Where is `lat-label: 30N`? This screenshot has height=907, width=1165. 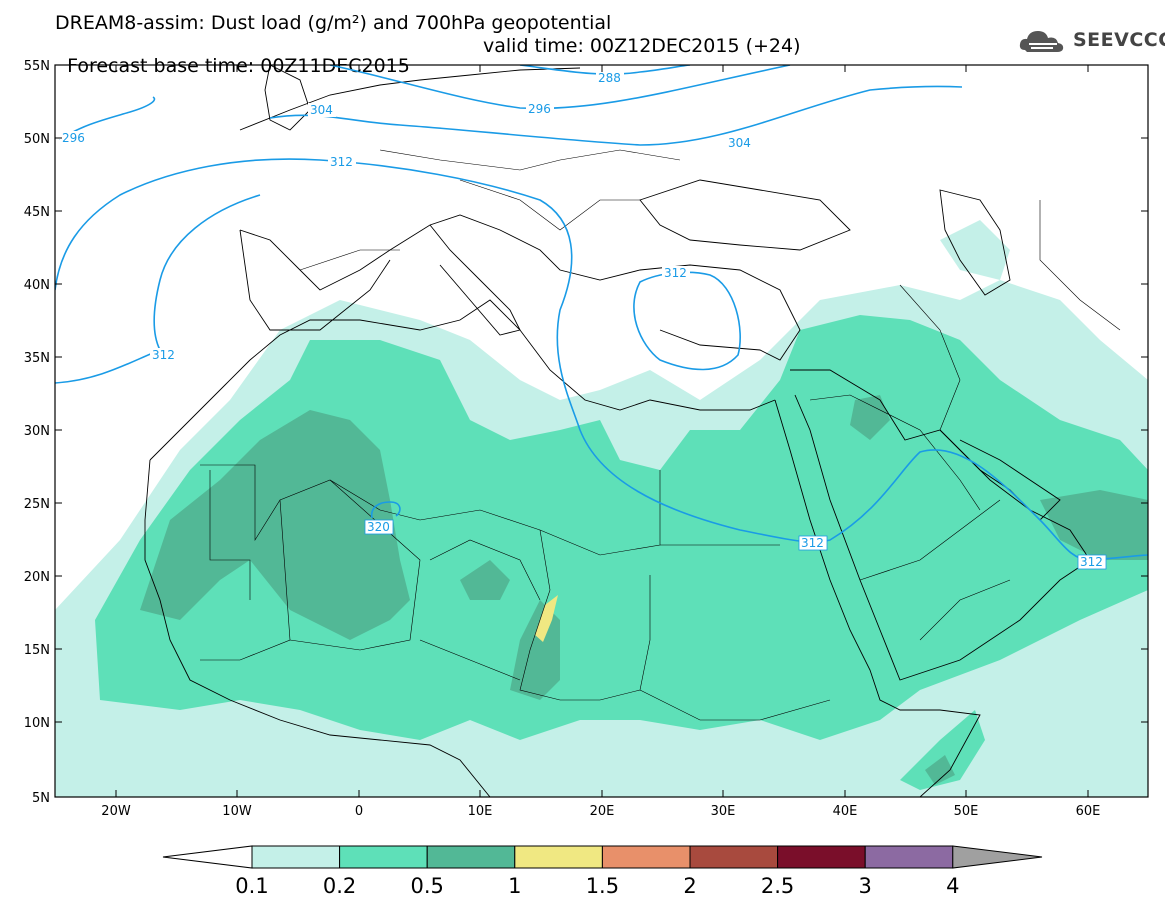 lat-label: 30N is located at coordinates (37, 431).